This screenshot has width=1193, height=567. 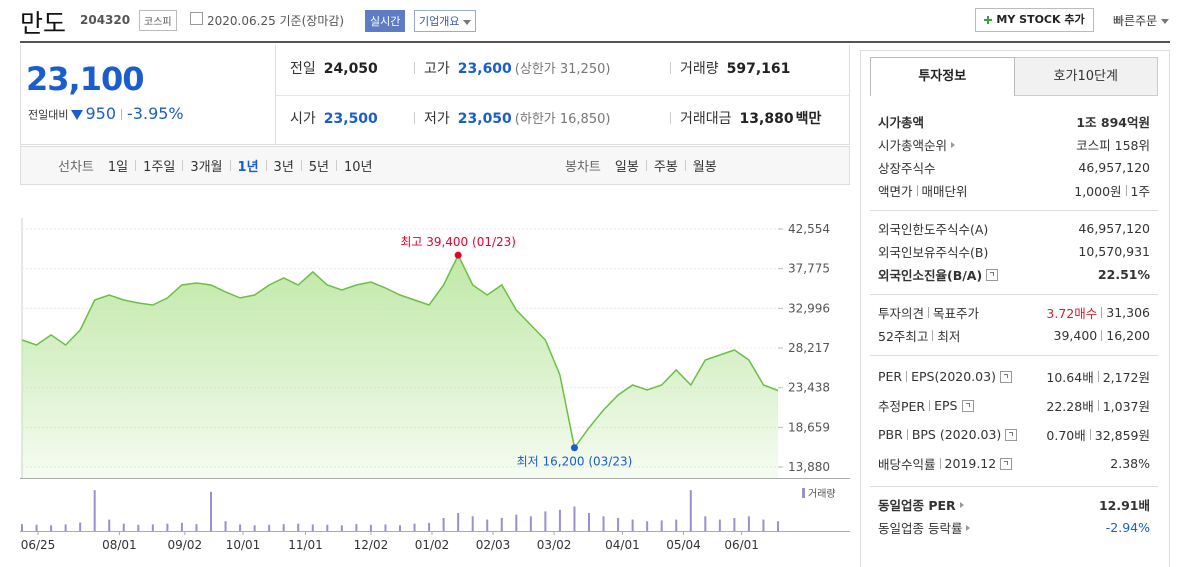 What do you see at coordinates (704, 167) in the screenshot?
I see `period-tab: 월봉` at bounding box center [704, 167].